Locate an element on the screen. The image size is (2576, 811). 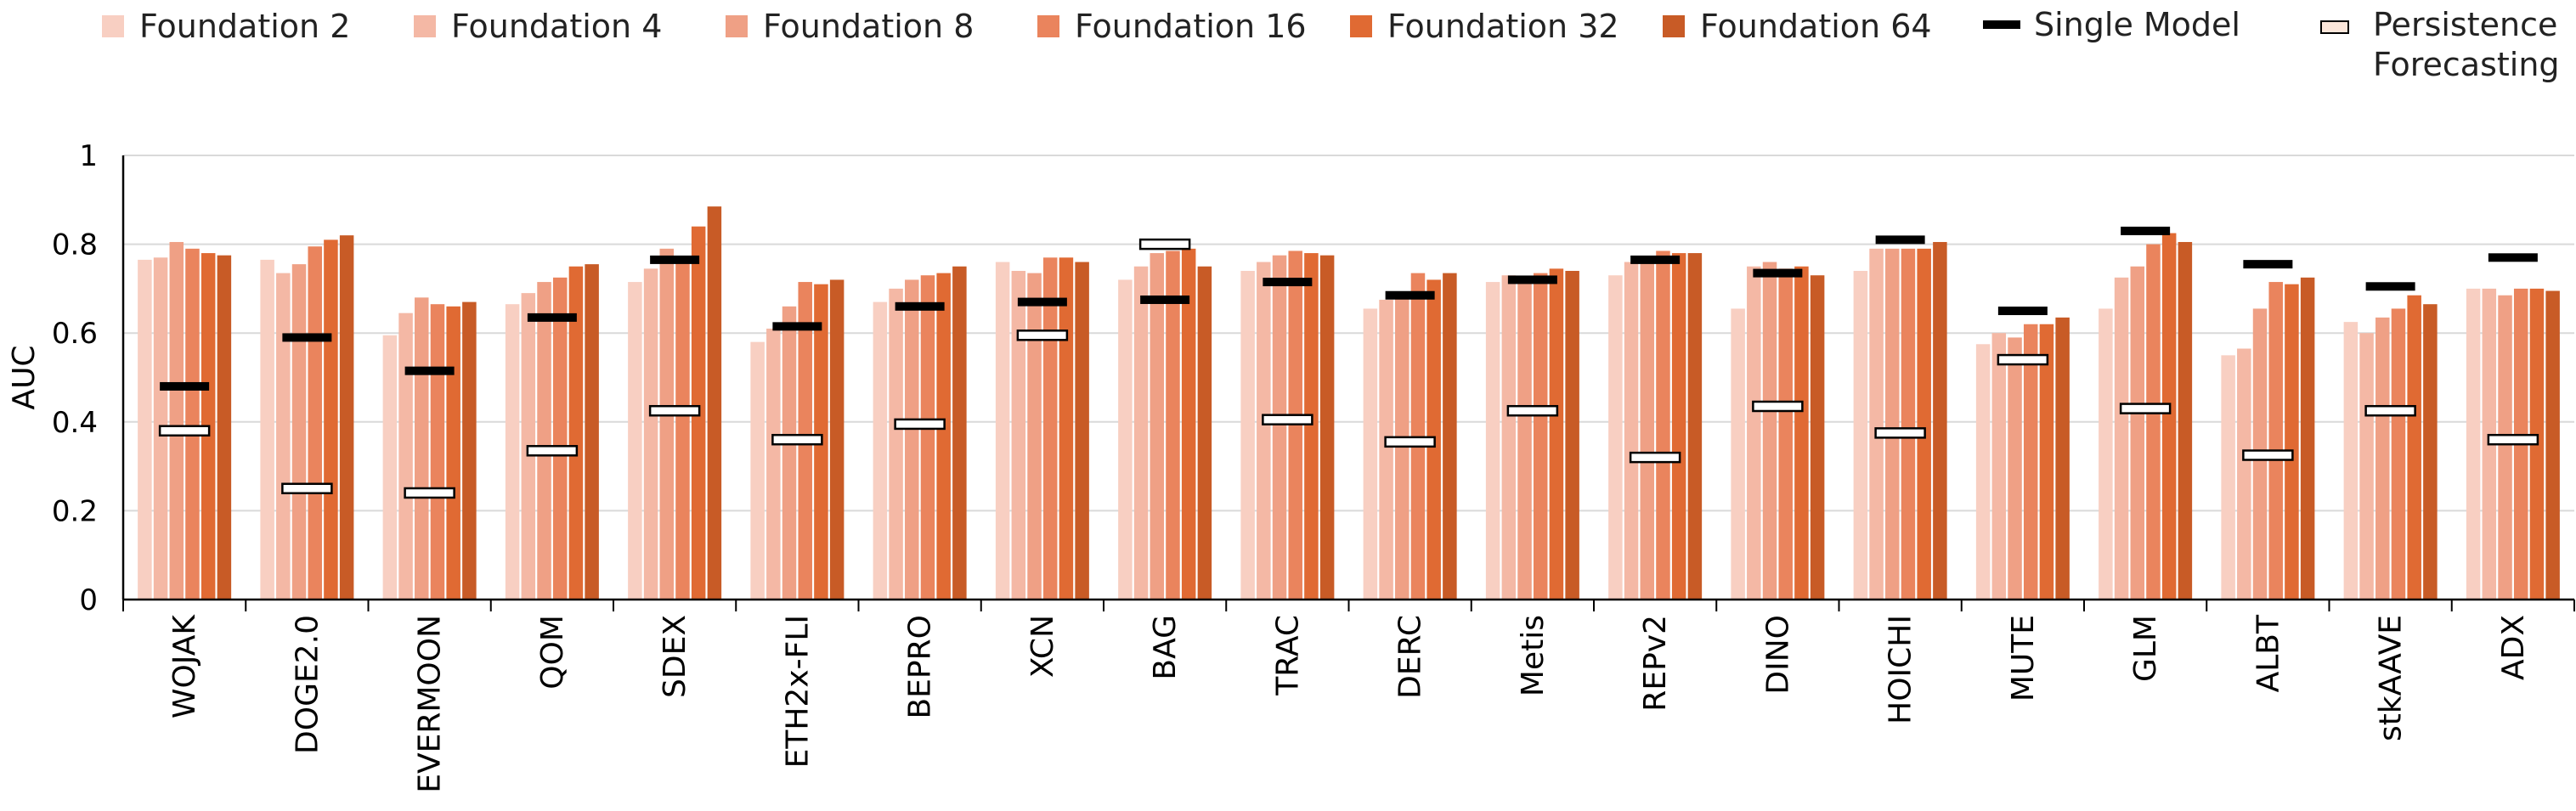
marker-single-model-hoichi is located at coordinates (1900, 240).